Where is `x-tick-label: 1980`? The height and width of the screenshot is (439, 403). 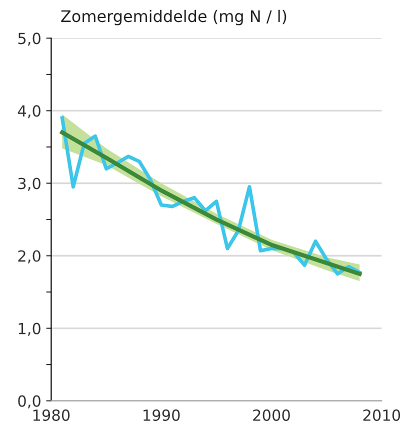 x-tick-label: 1980 is located at coordinates (51, 415).